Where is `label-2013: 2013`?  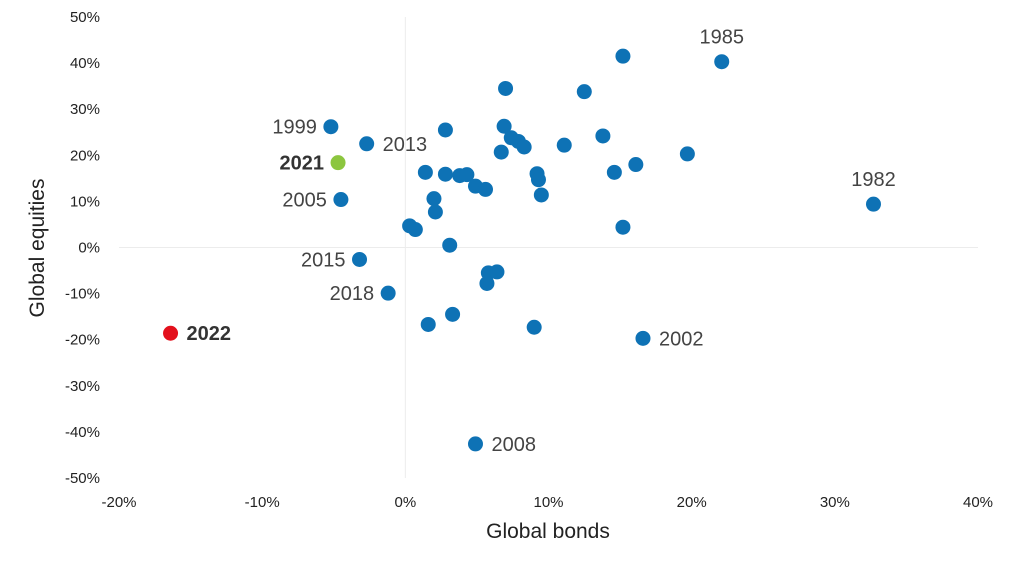 label-2013: 2013 is located at coordinates (405, 145).